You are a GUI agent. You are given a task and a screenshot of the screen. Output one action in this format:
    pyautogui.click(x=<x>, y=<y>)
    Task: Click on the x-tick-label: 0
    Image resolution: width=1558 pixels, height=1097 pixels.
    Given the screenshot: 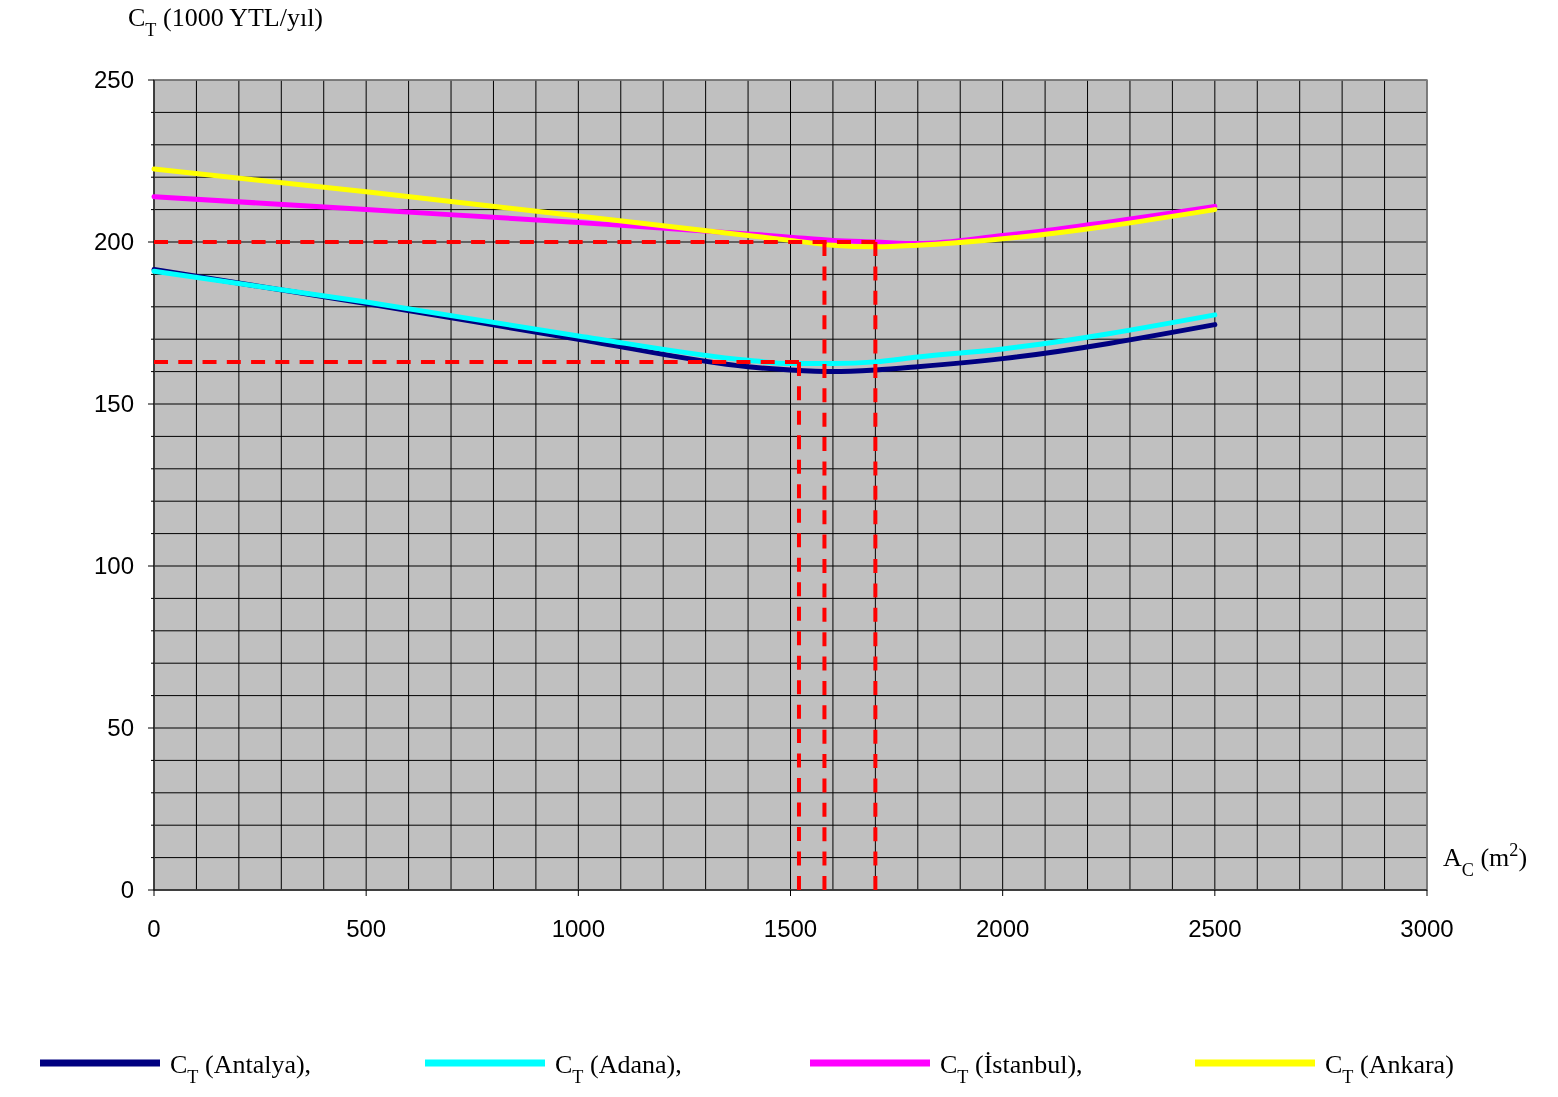 What is the action you would take?
    pyautogui.click(x=154, y=928)
    